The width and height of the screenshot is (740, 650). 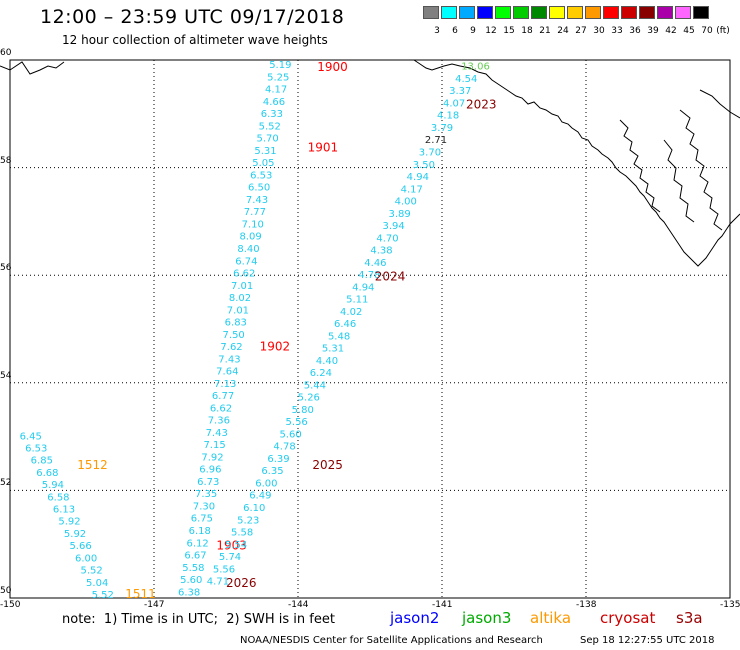 What do you see at coordinates (487, 618) in the screenshot?
I see `legend-jason3: jason3` at bounding box center [487, 618].